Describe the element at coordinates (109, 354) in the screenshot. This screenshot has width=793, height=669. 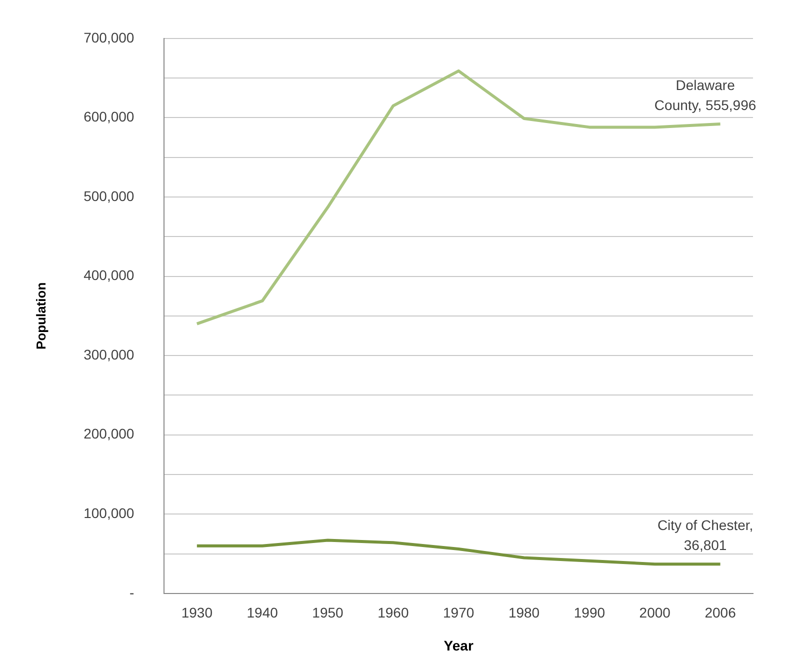
I see `y-tick-label: 300,000` at that location.